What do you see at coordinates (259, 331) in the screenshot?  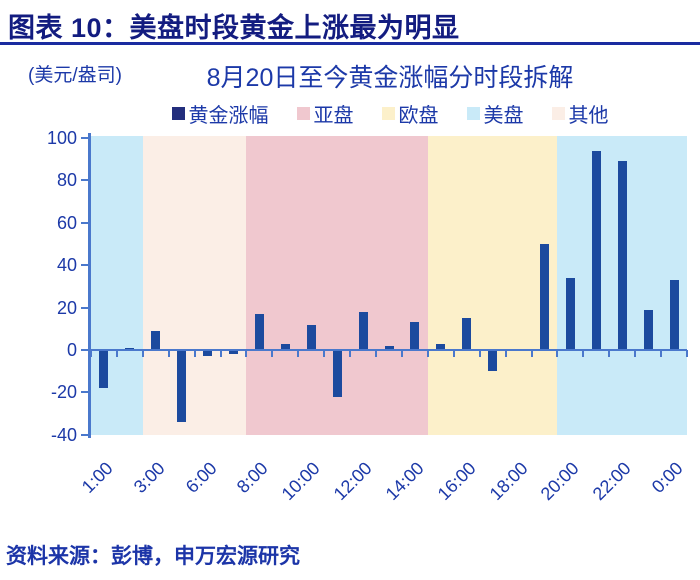 I see `bar-8:00` at bounding box center [259, 331].